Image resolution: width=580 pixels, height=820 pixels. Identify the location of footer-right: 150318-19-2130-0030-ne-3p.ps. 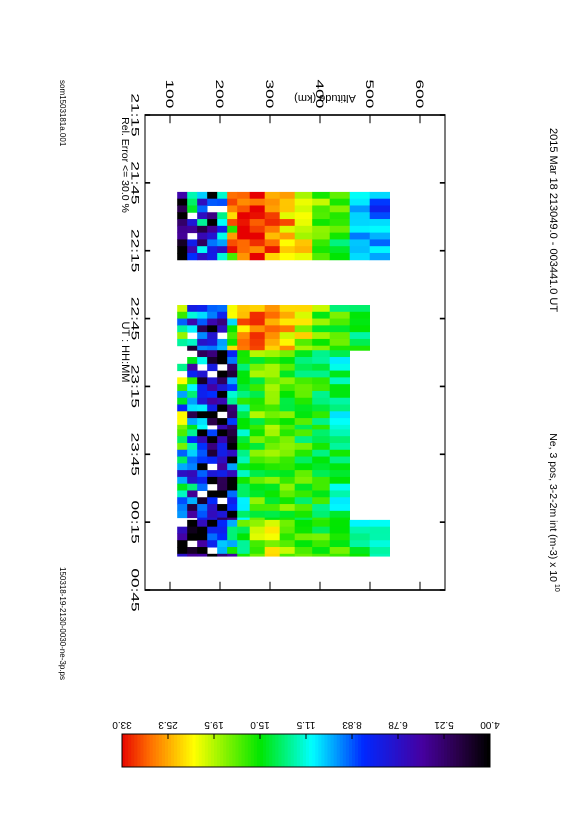
(62, 623).